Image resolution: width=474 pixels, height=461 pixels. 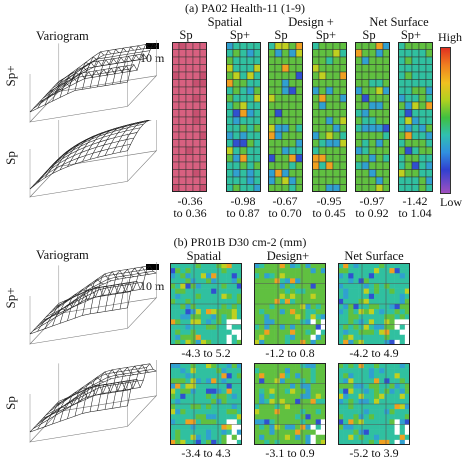 I want to click on panel-a-col-label-1: Sp, so click(x=186, y=35).